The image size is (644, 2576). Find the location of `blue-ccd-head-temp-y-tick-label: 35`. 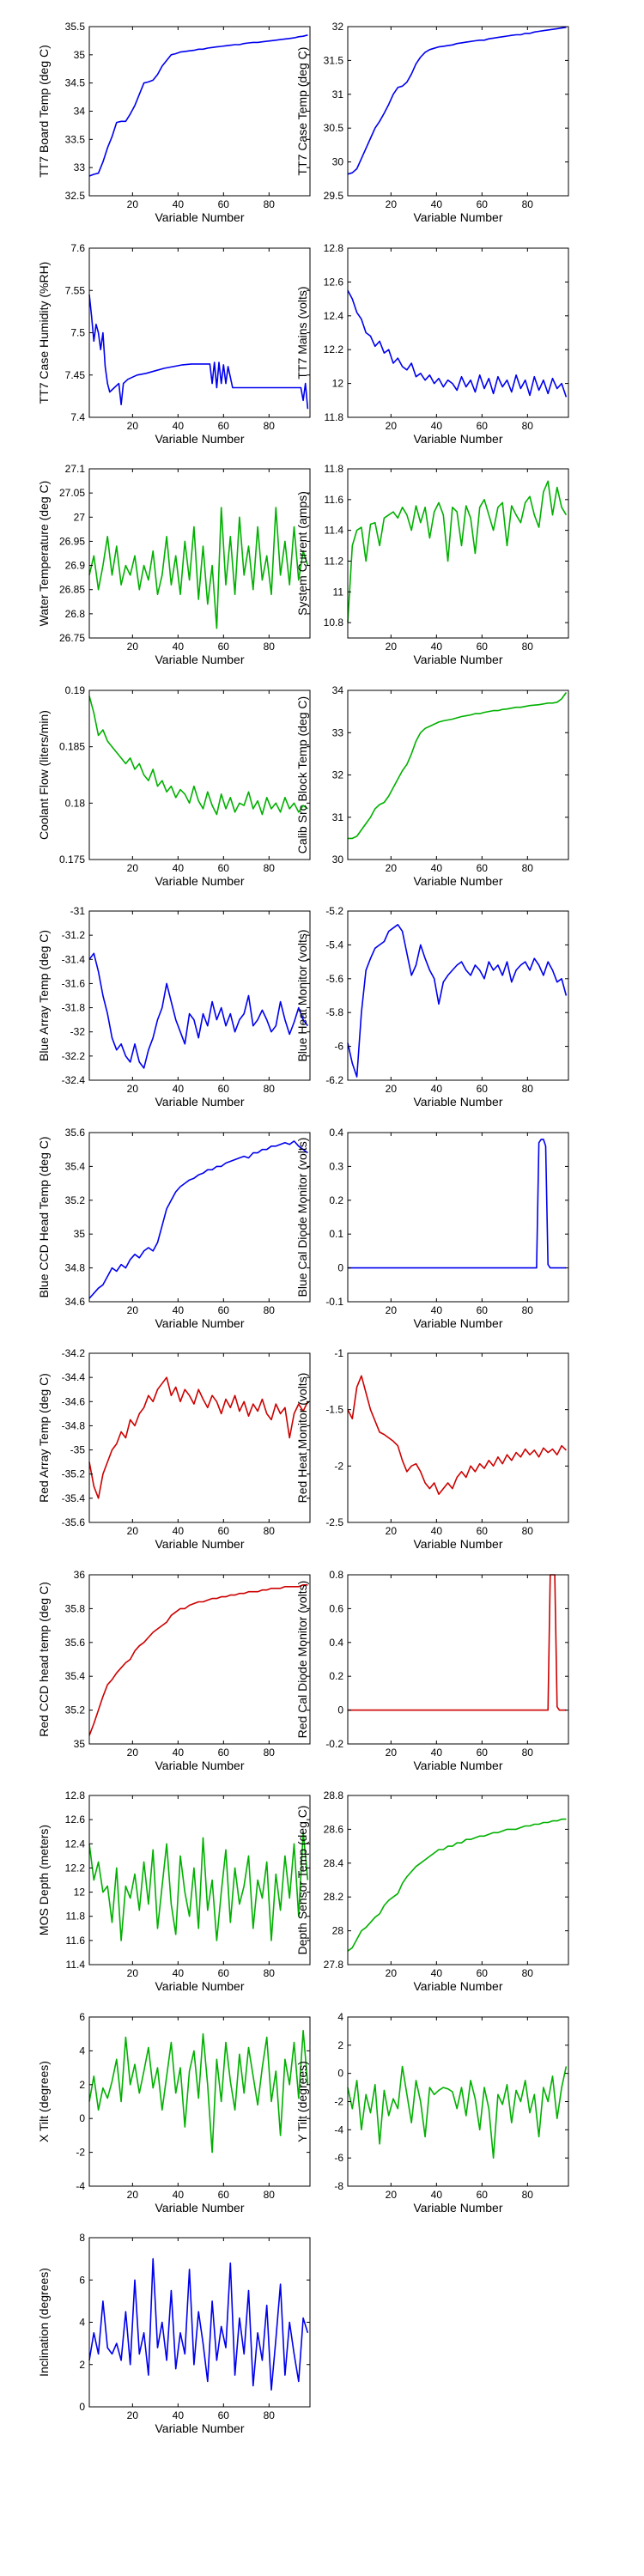

blue-ccd-head-temp-y-tick-label: 35 is located at coordinates (80, 1234).